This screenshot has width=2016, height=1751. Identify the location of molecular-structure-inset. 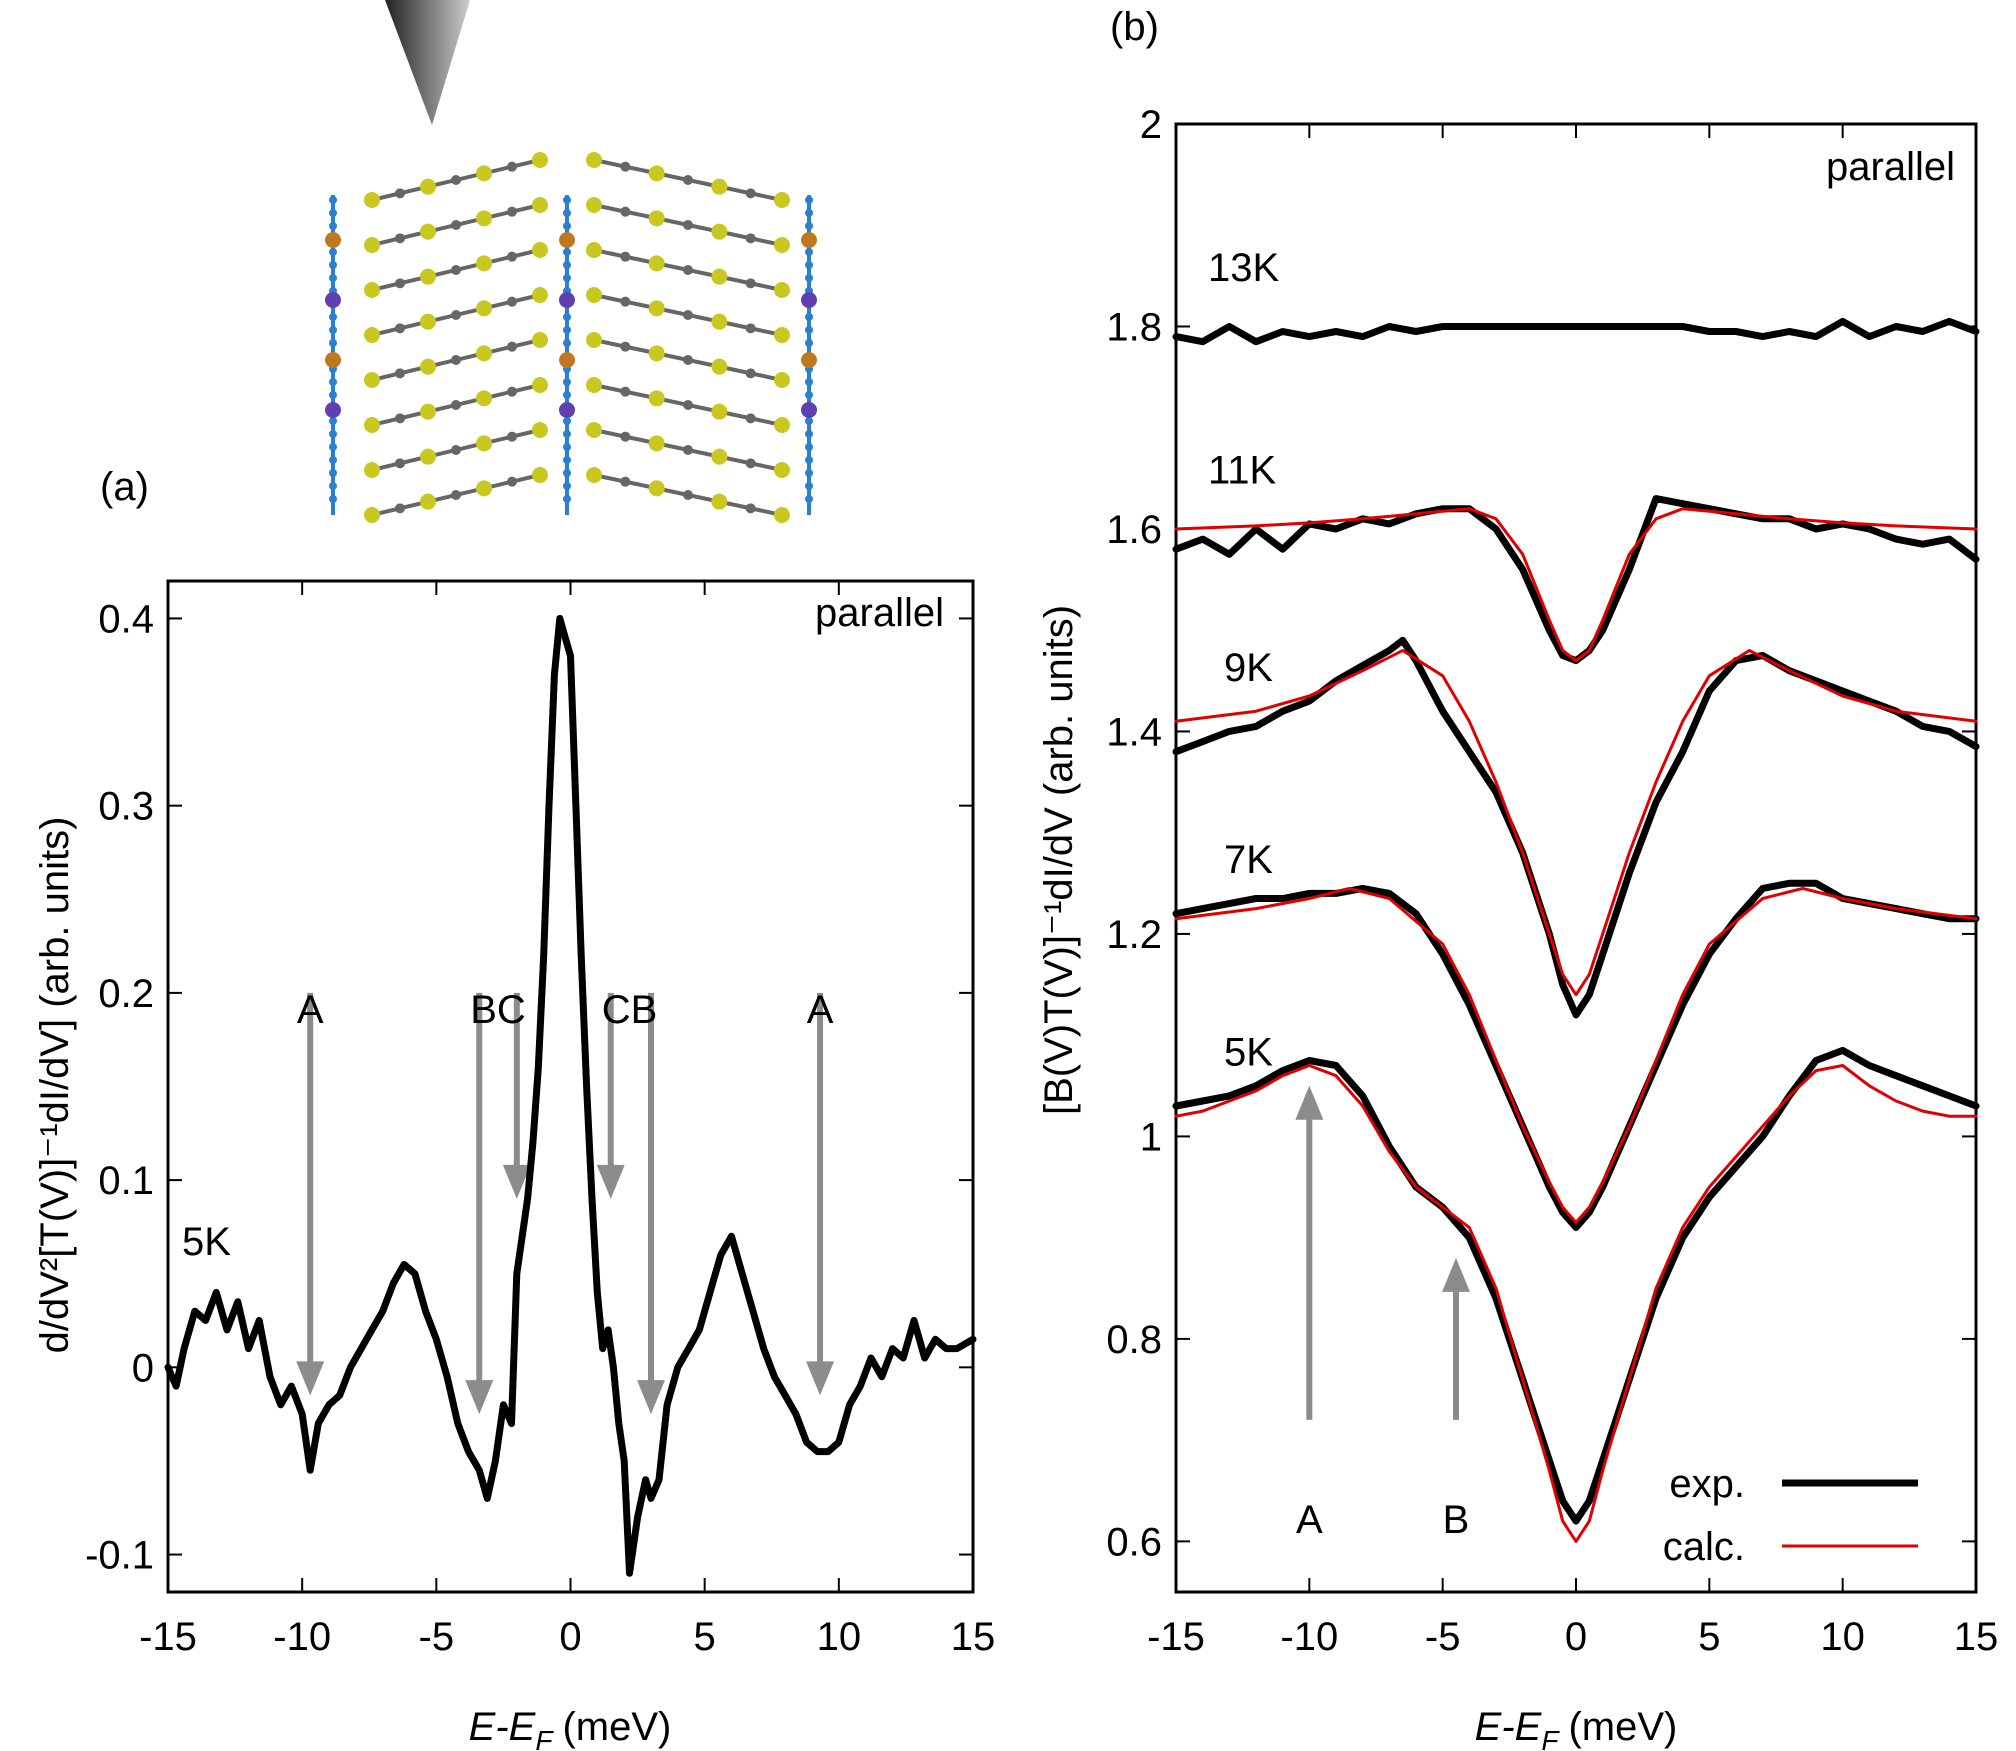
(571, 261).